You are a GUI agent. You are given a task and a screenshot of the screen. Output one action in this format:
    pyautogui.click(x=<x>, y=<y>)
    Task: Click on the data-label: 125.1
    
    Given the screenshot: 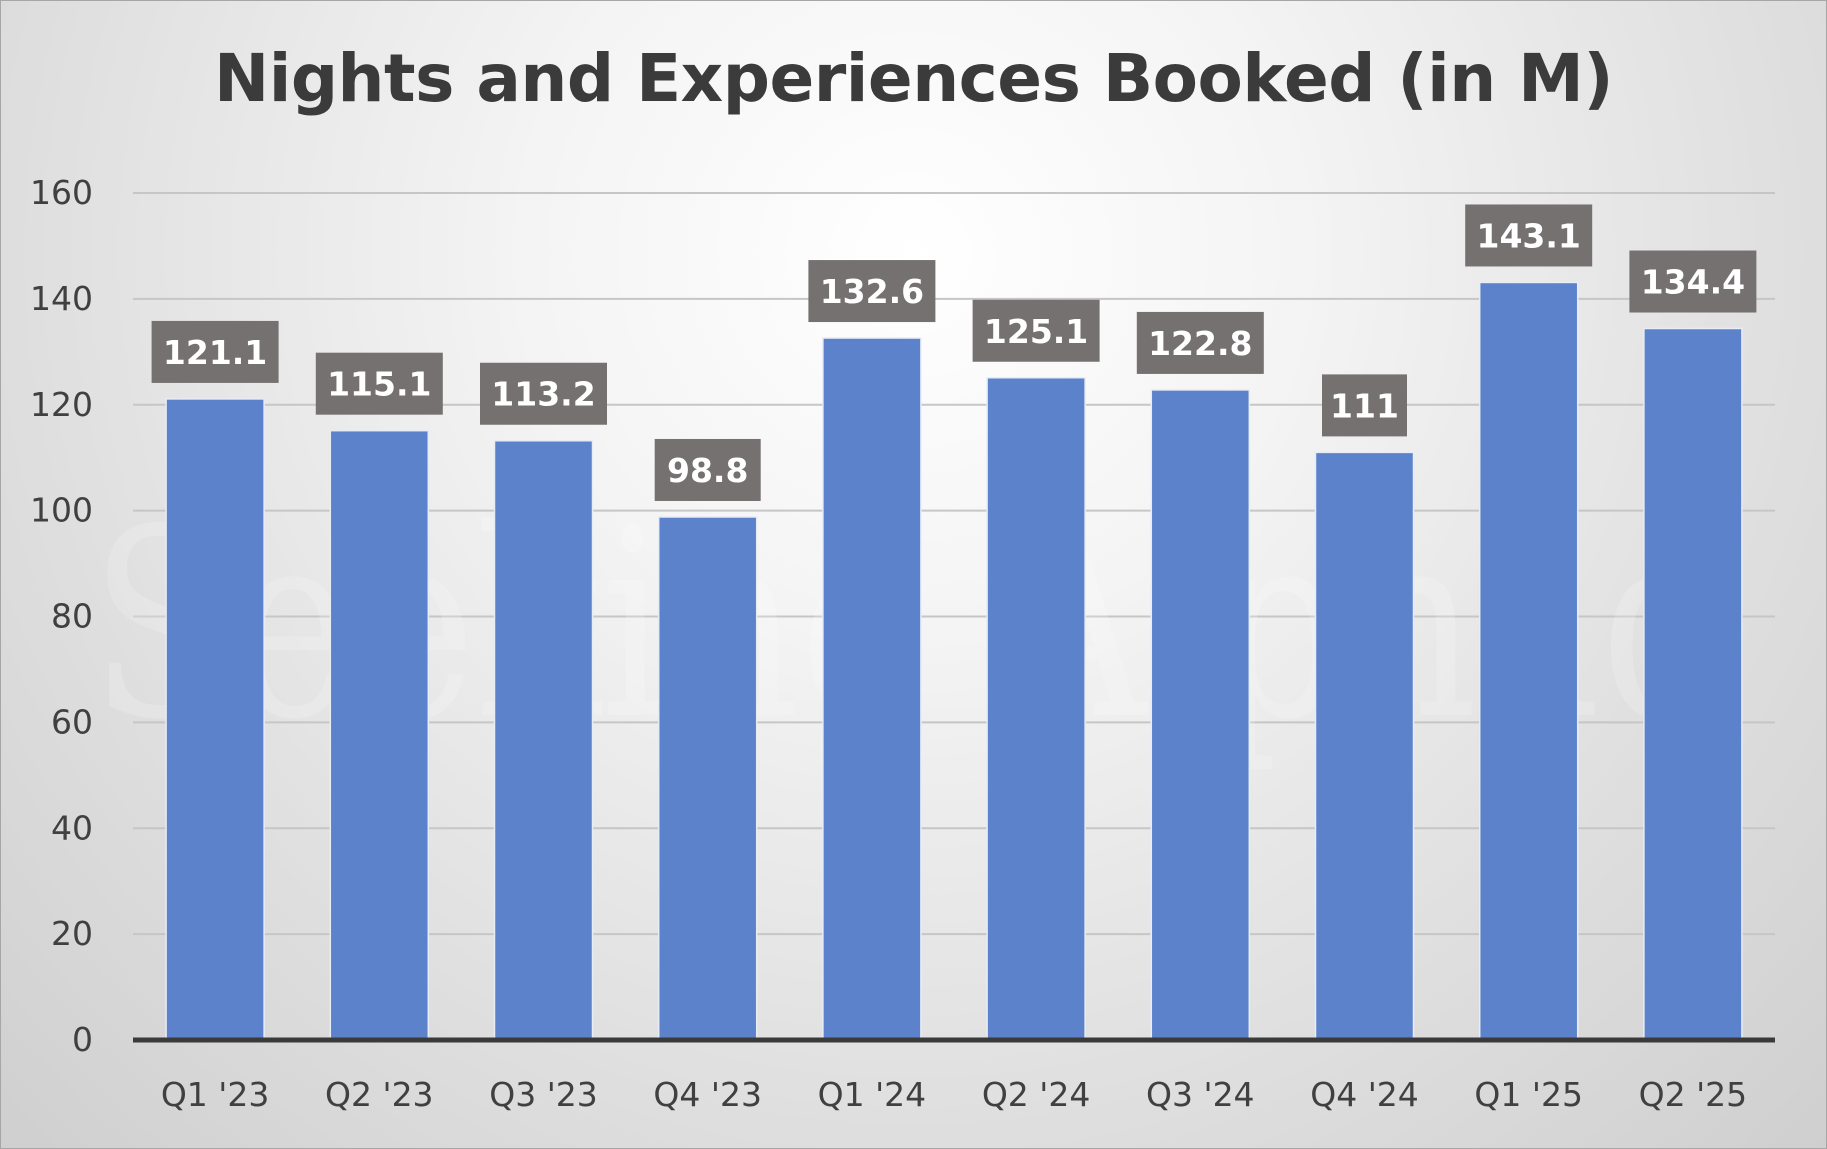 What is the action you would take?
    pyautogui.click(x=1036, y=331)
    